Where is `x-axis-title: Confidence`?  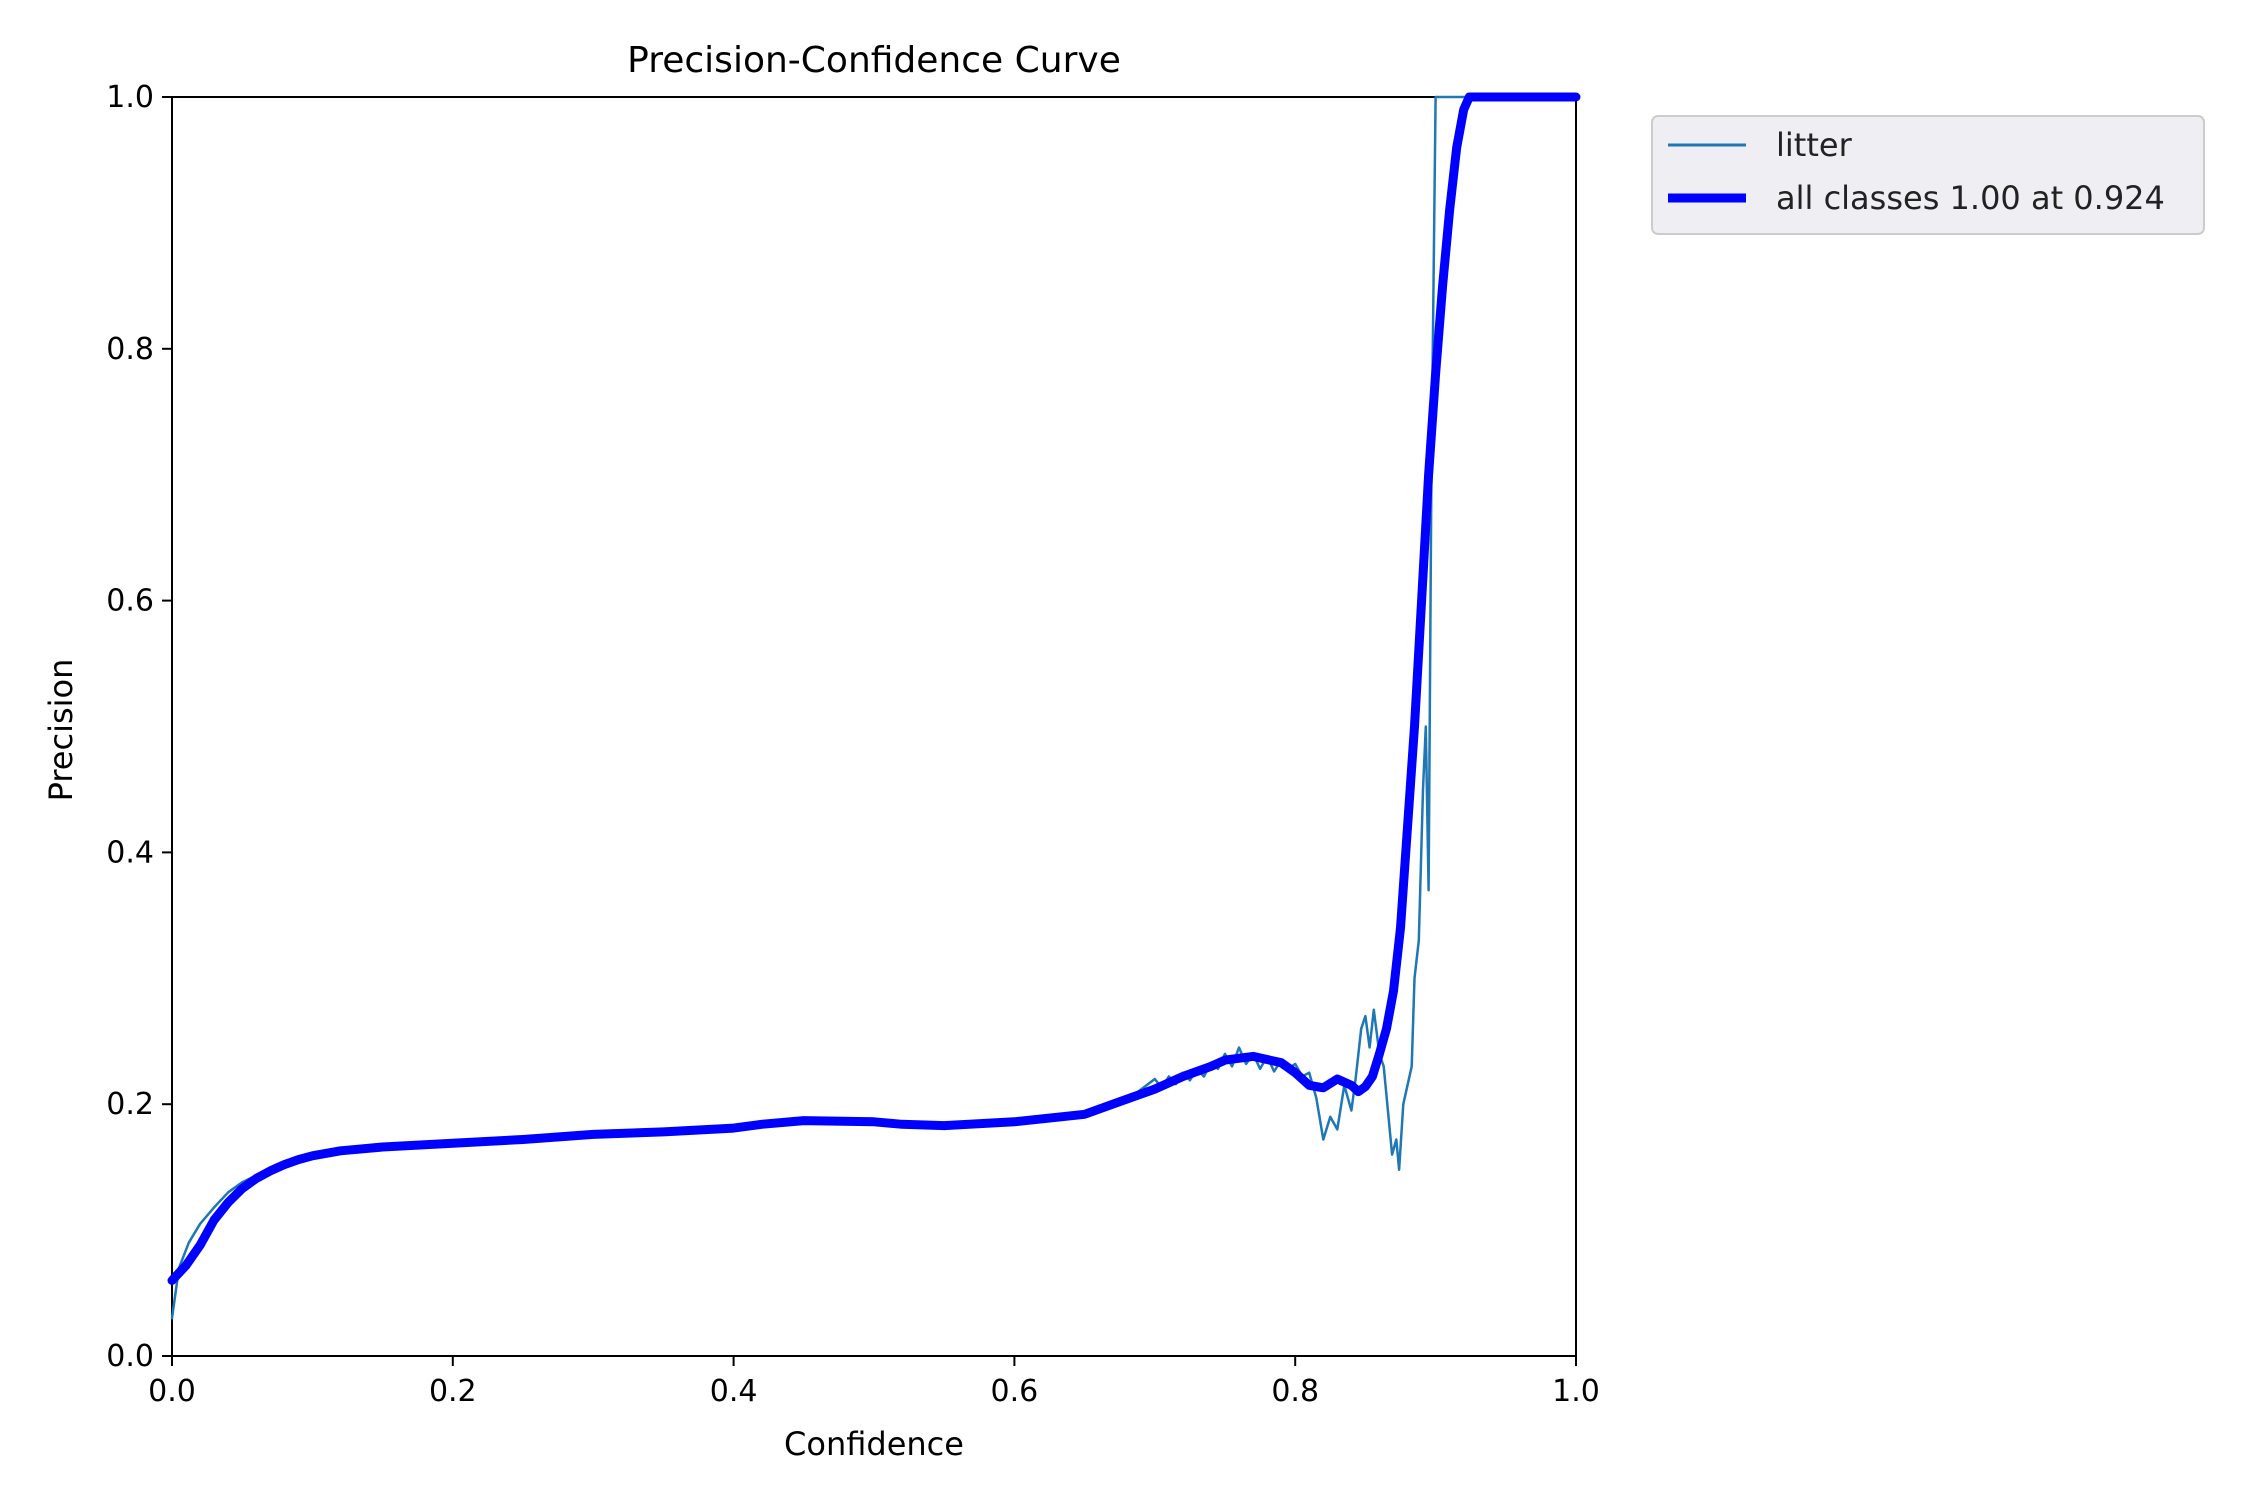
x-axis-title: Confidence is located at coordinates (874, 1444).